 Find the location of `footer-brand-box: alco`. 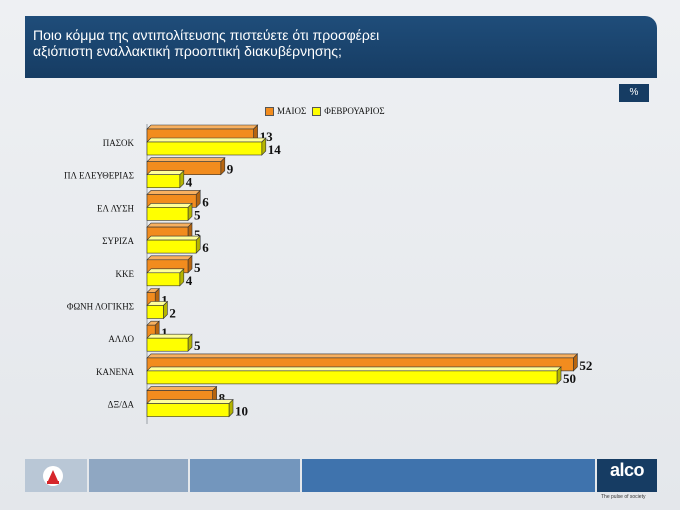

footer-brand-box: alco is located at coordinates (627, 475).